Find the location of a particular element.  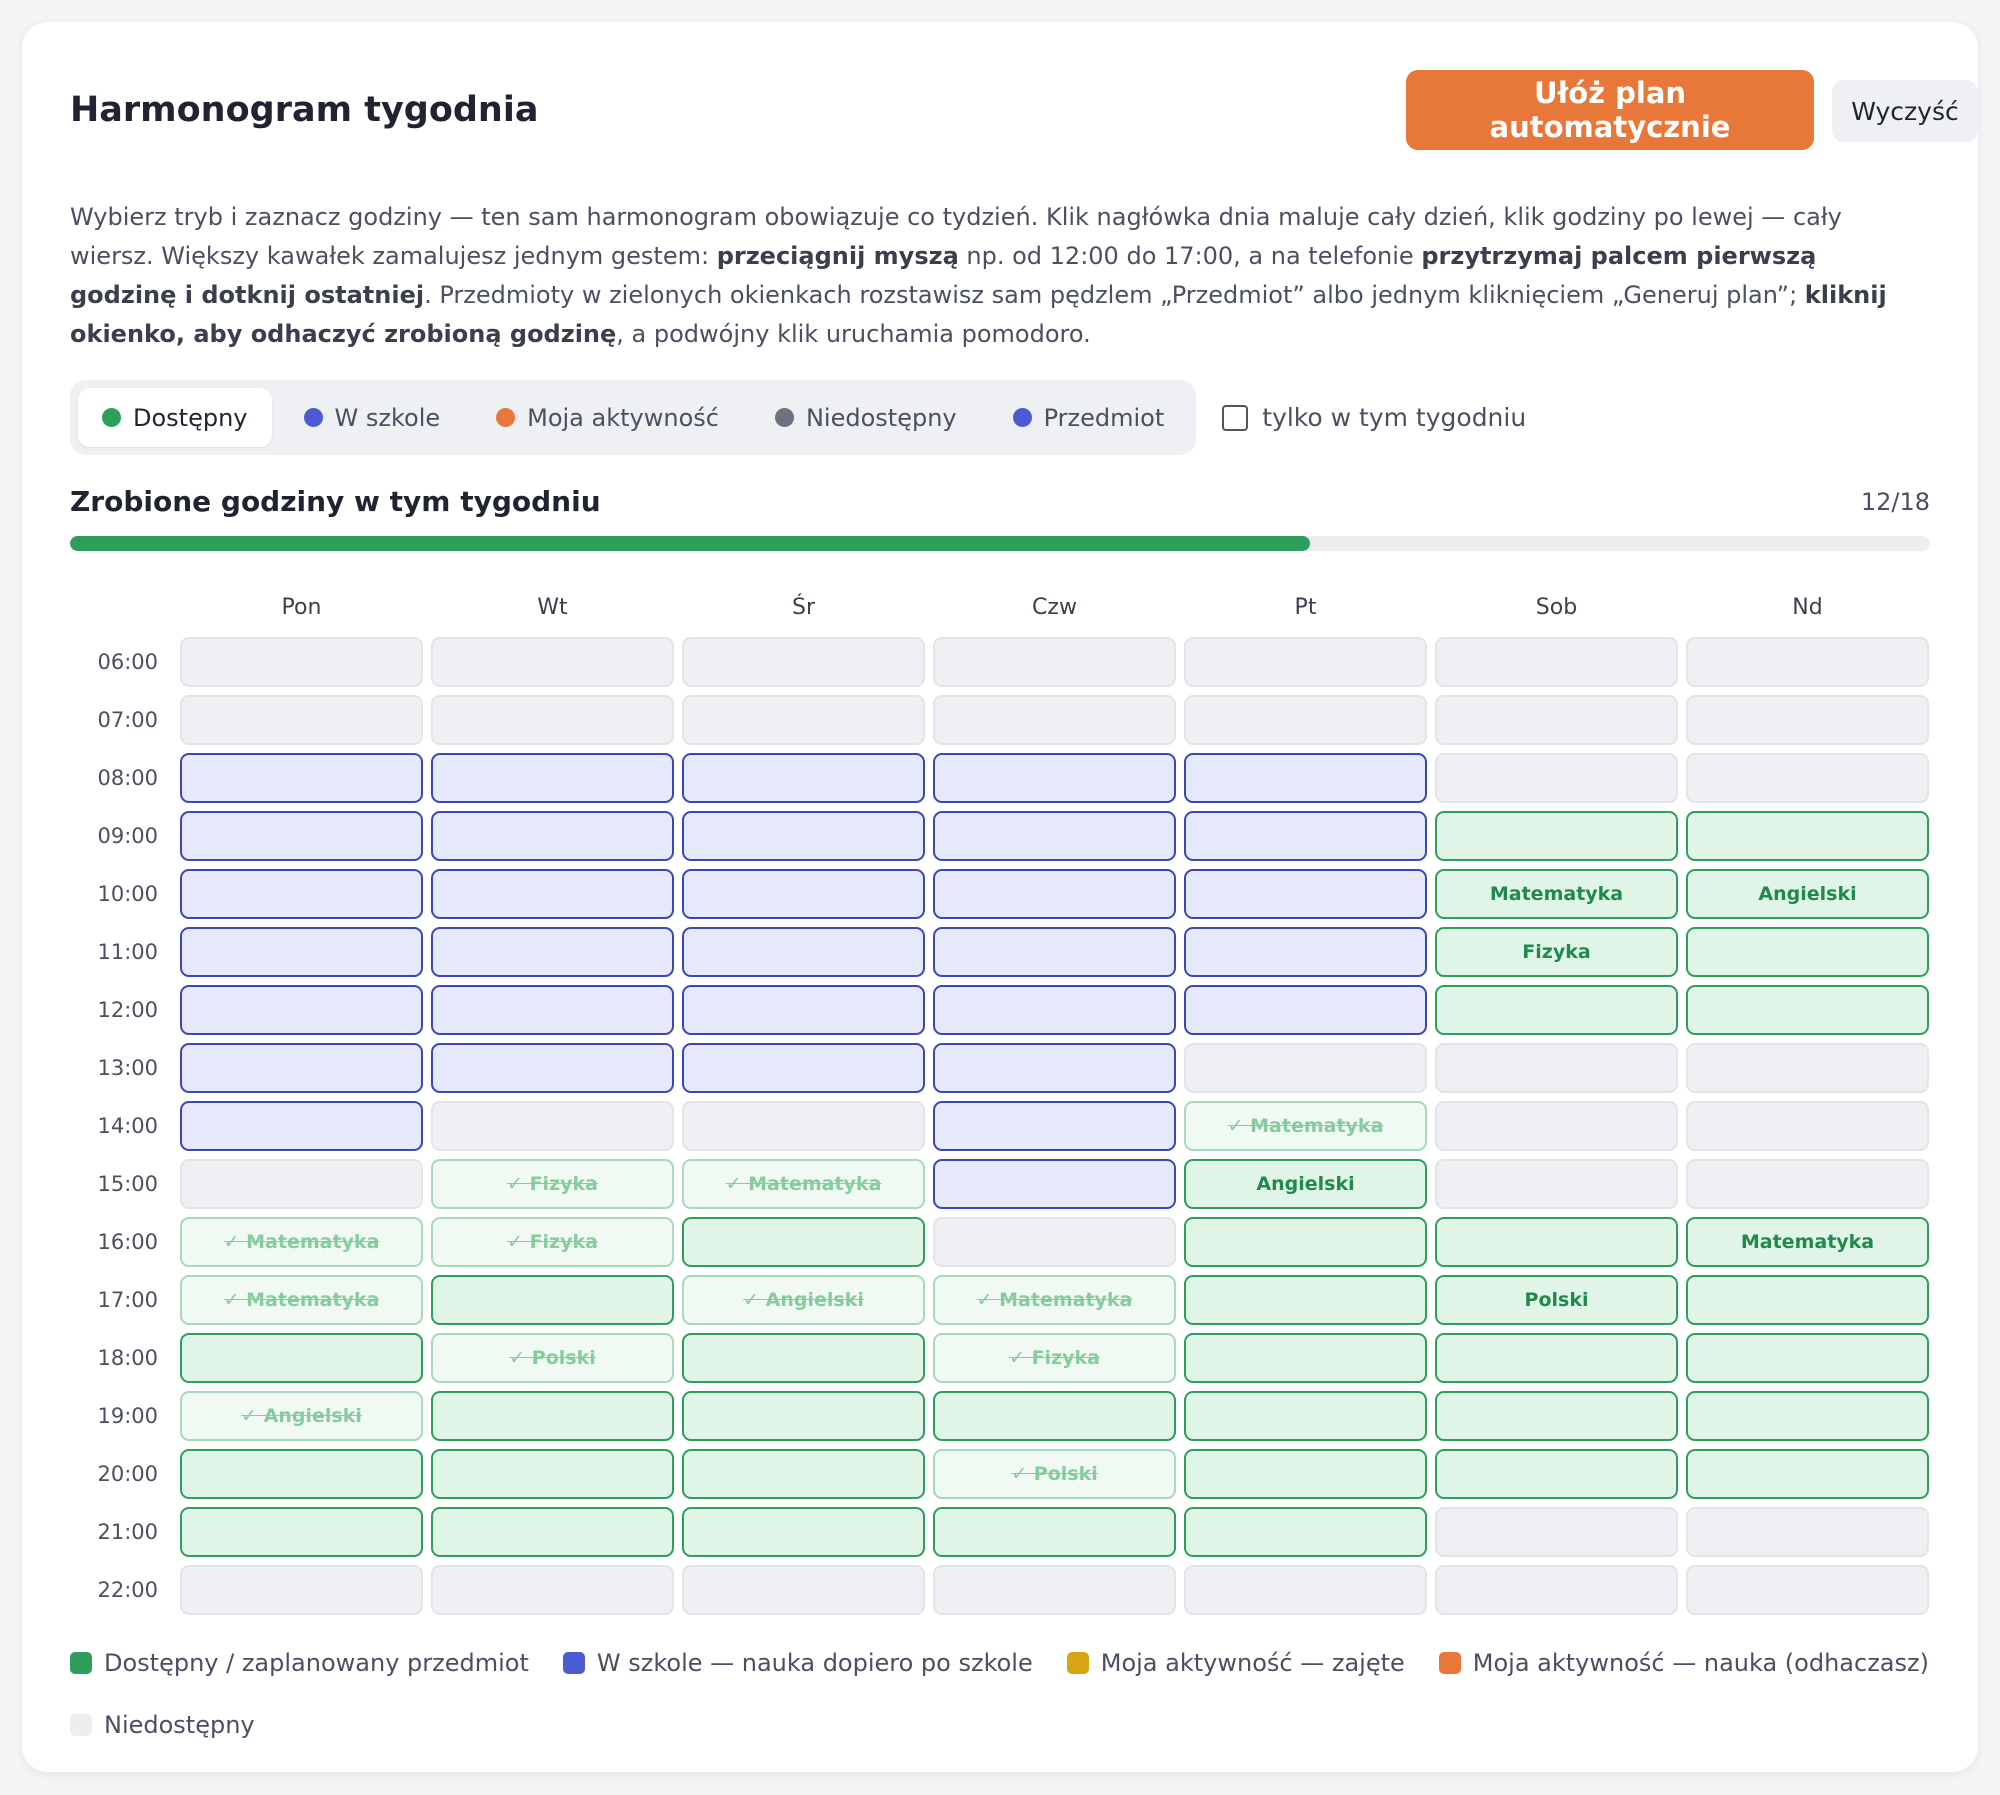

hour-label: 08:00 is located at coordinates (127, 778).